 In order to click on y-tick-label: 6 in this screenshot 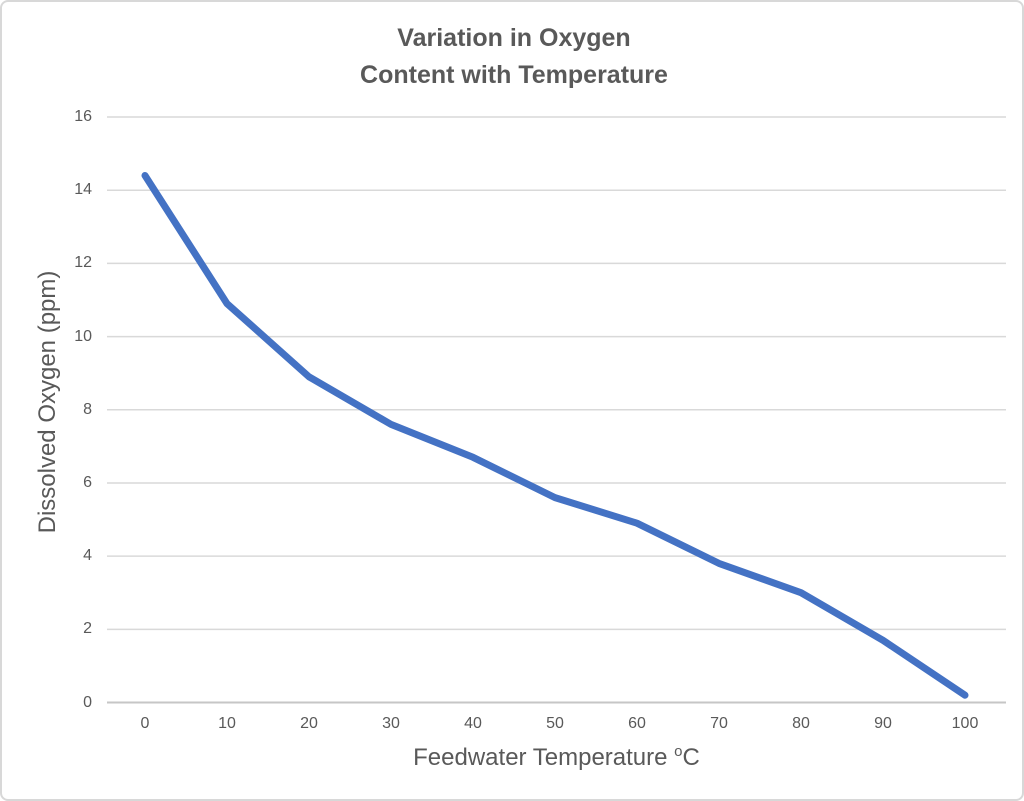, I will do `click(87, 482)`.